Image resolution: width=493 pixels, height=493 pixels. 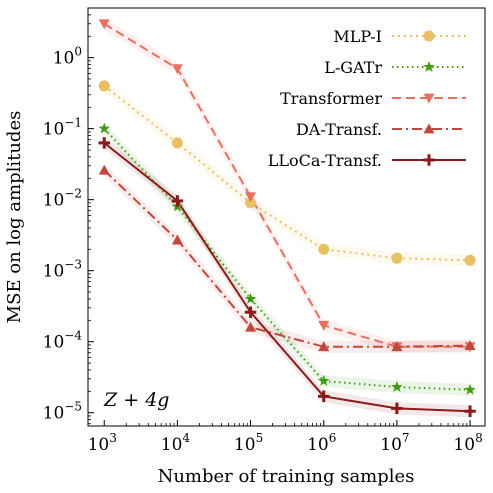 What do you see at coordinates (353, 67) in the screenshot?
I see `legend-label: L-GATr` at bounding box center [353, 67].